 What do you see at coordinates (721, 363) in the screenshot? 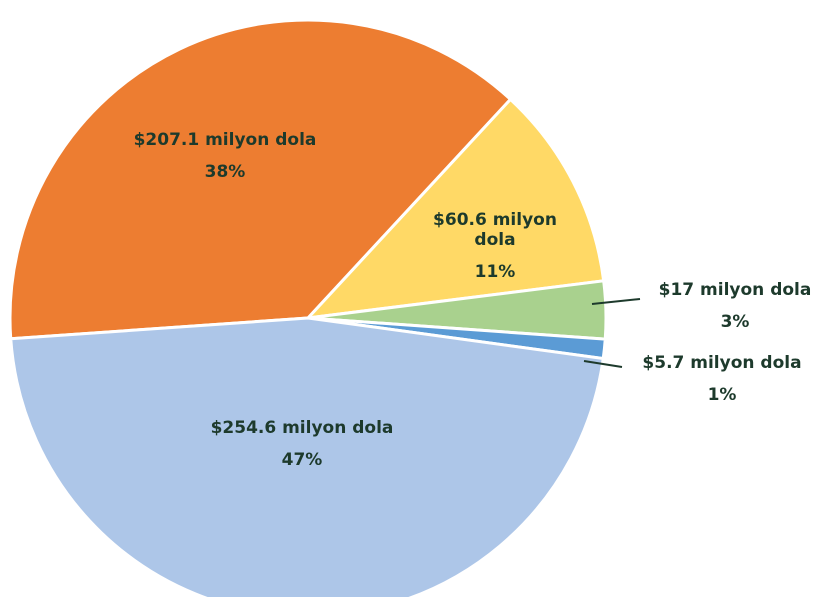
I see `value-label: $5.7 milyon dola` at bounding box center [721, 363].